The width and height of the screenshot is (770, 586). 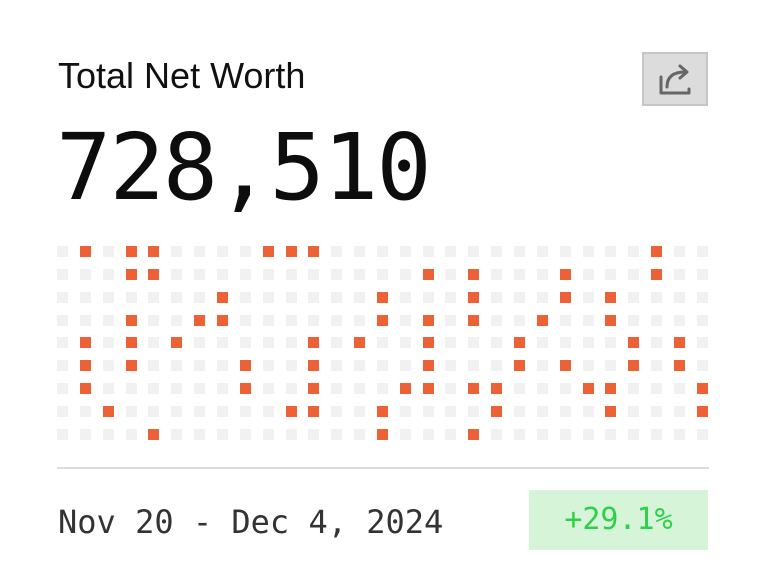 What do you see at coordinates (251, 522) in the screenshot?
I see `date-range: Nov 20 - Dec 4, 2024` at bounding box center [251, 522].